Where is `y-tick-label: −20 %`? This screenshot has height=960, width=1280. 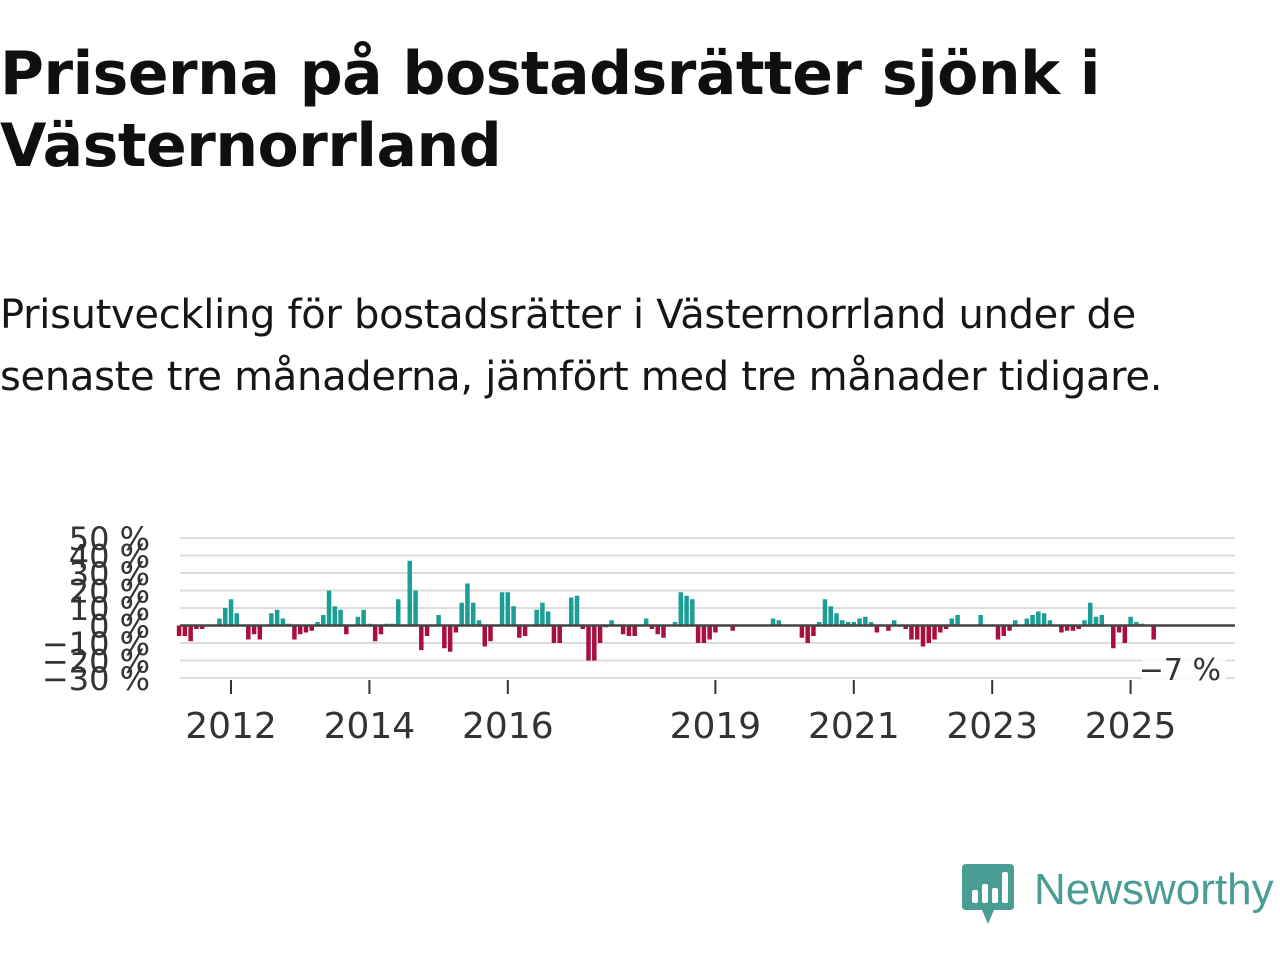
y-tick-label: −20 % is located at coordinates (96, 662).